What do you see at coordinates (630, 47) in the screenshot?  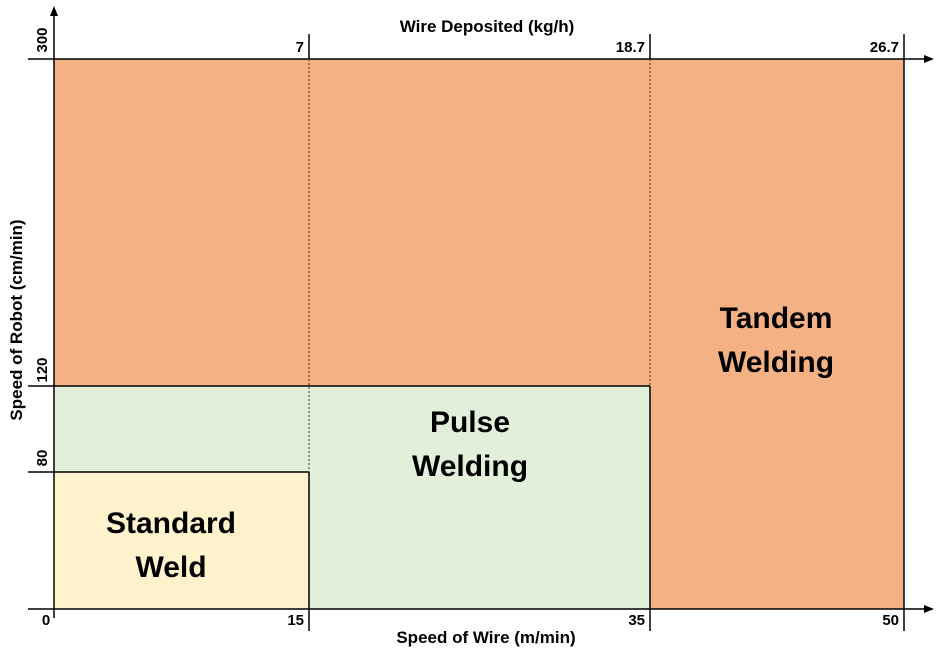 I see `top-tick-18-7: 18.7` at bounding box center [630, 47].